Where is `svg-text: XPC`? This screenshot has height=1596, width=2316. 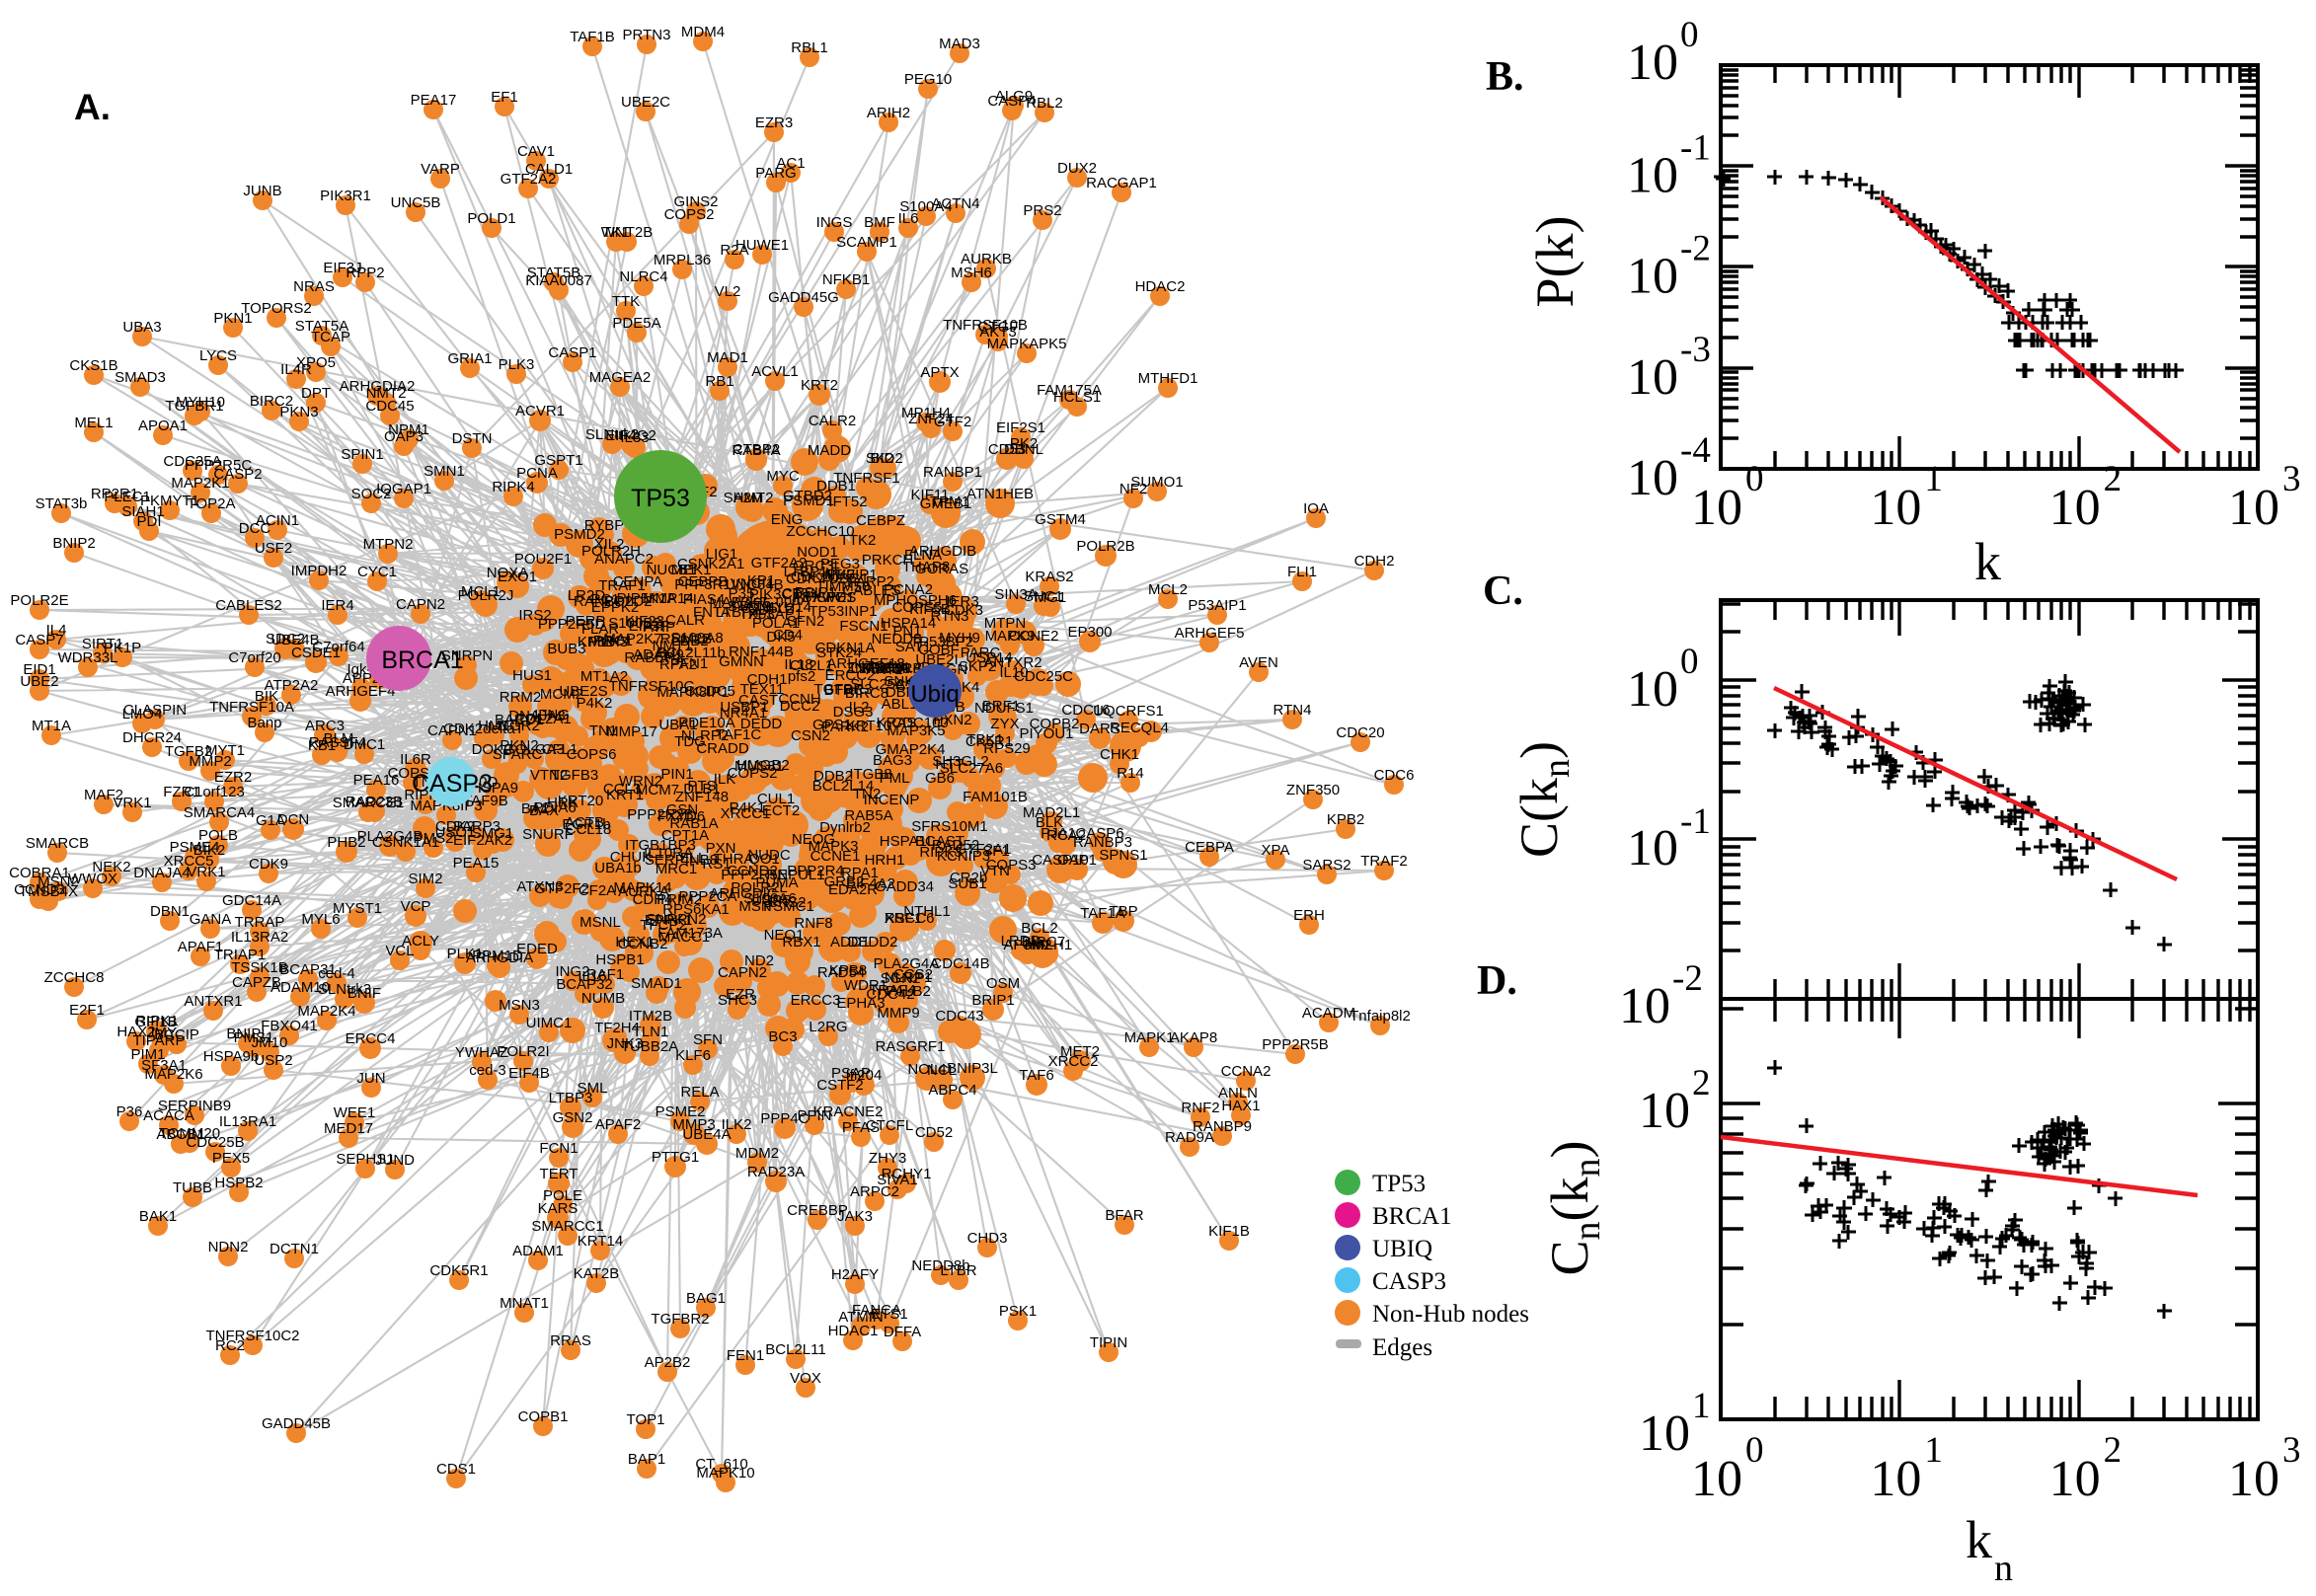 svg-text: XPC is located at coordinates (763, 614).